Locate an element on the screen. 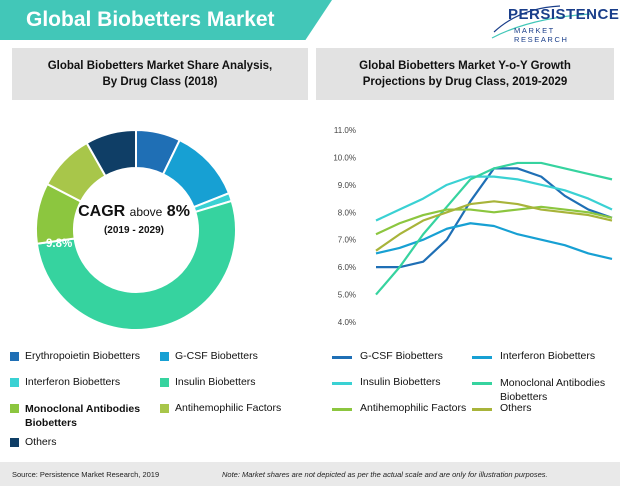 Image resolution: width=620 pixels, height=486 pixels. legend-label: Erythropoietin Biobetters is located at coordinates (82, 356).